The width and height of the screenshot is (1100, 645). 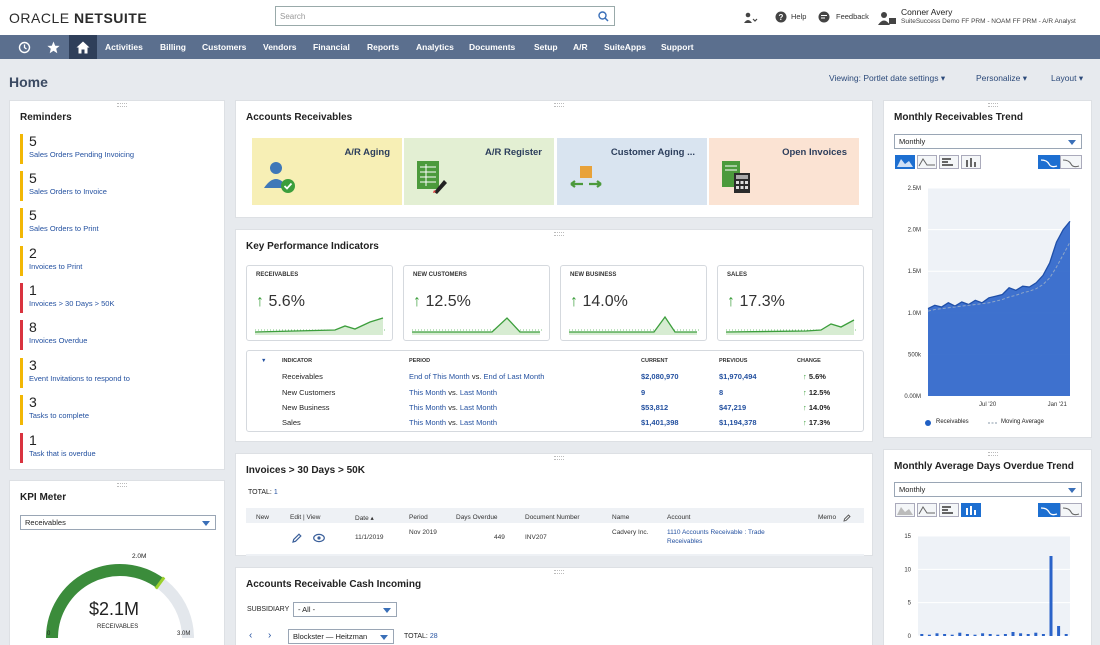 I want to click on help-icon: ?, so click(x=781, y=17).